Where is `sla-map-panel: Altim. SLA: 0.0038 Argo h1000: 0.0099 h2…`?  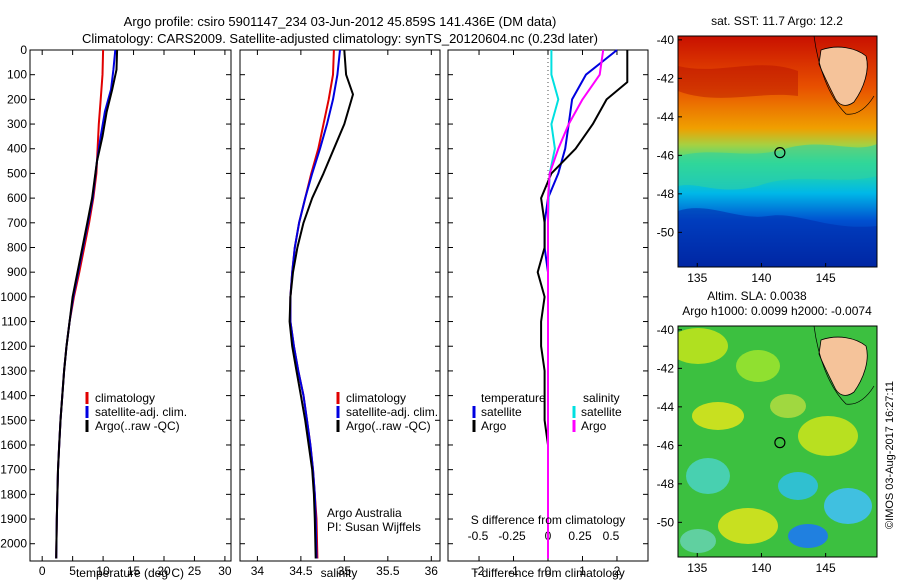 sla-map-panel: Altim. SLA: 0.0038 Argo h1000: 0.0099 h2… is located at coordinates (767, 432).